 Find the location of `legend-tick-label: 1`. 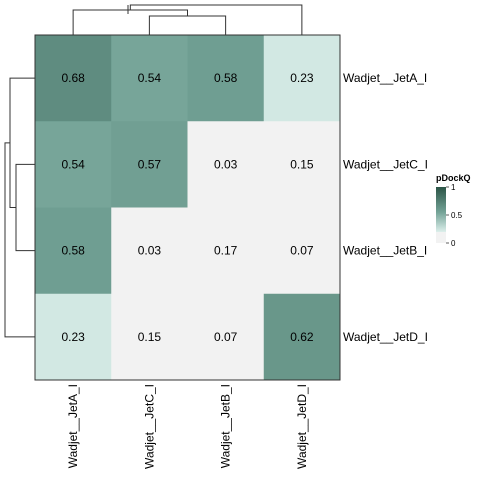

legend-tick-label: 1 is located at coordinates (453, 187).